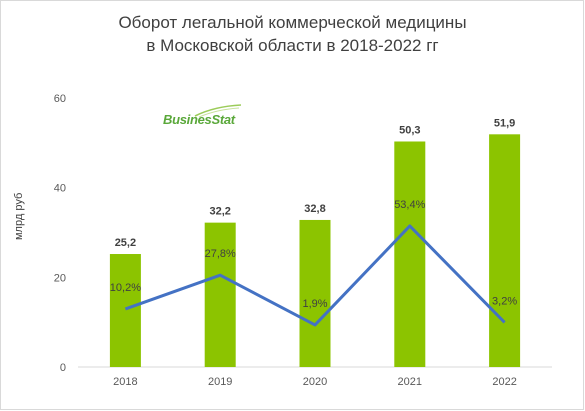  I want to click on y-tick-label: 60, so click(60, 99).